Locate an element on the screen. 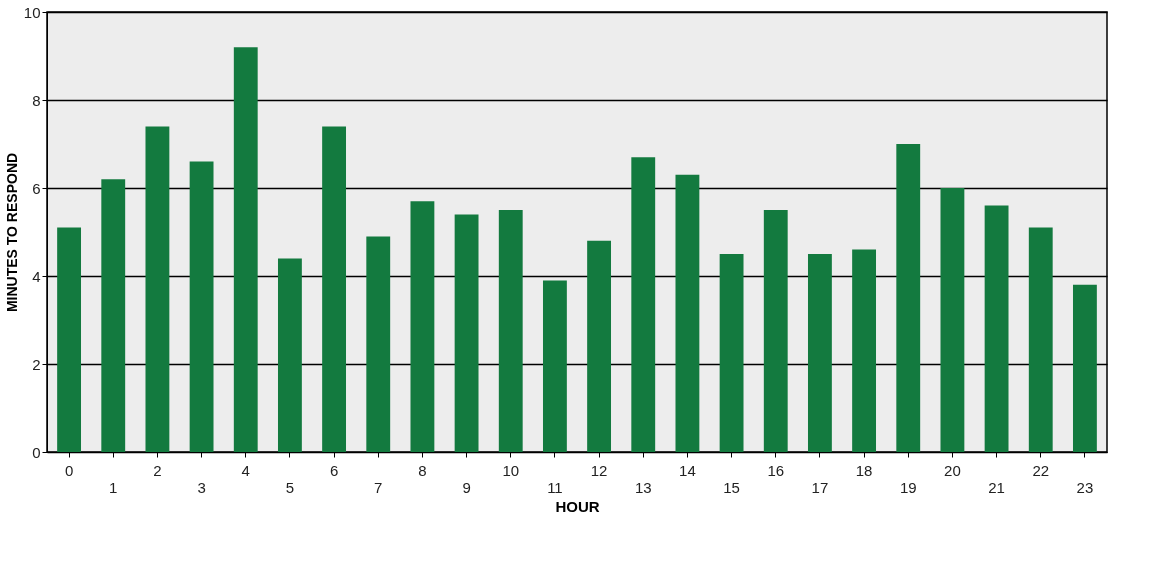  x-tick-label: 12 is located at coordinates (599, 470).